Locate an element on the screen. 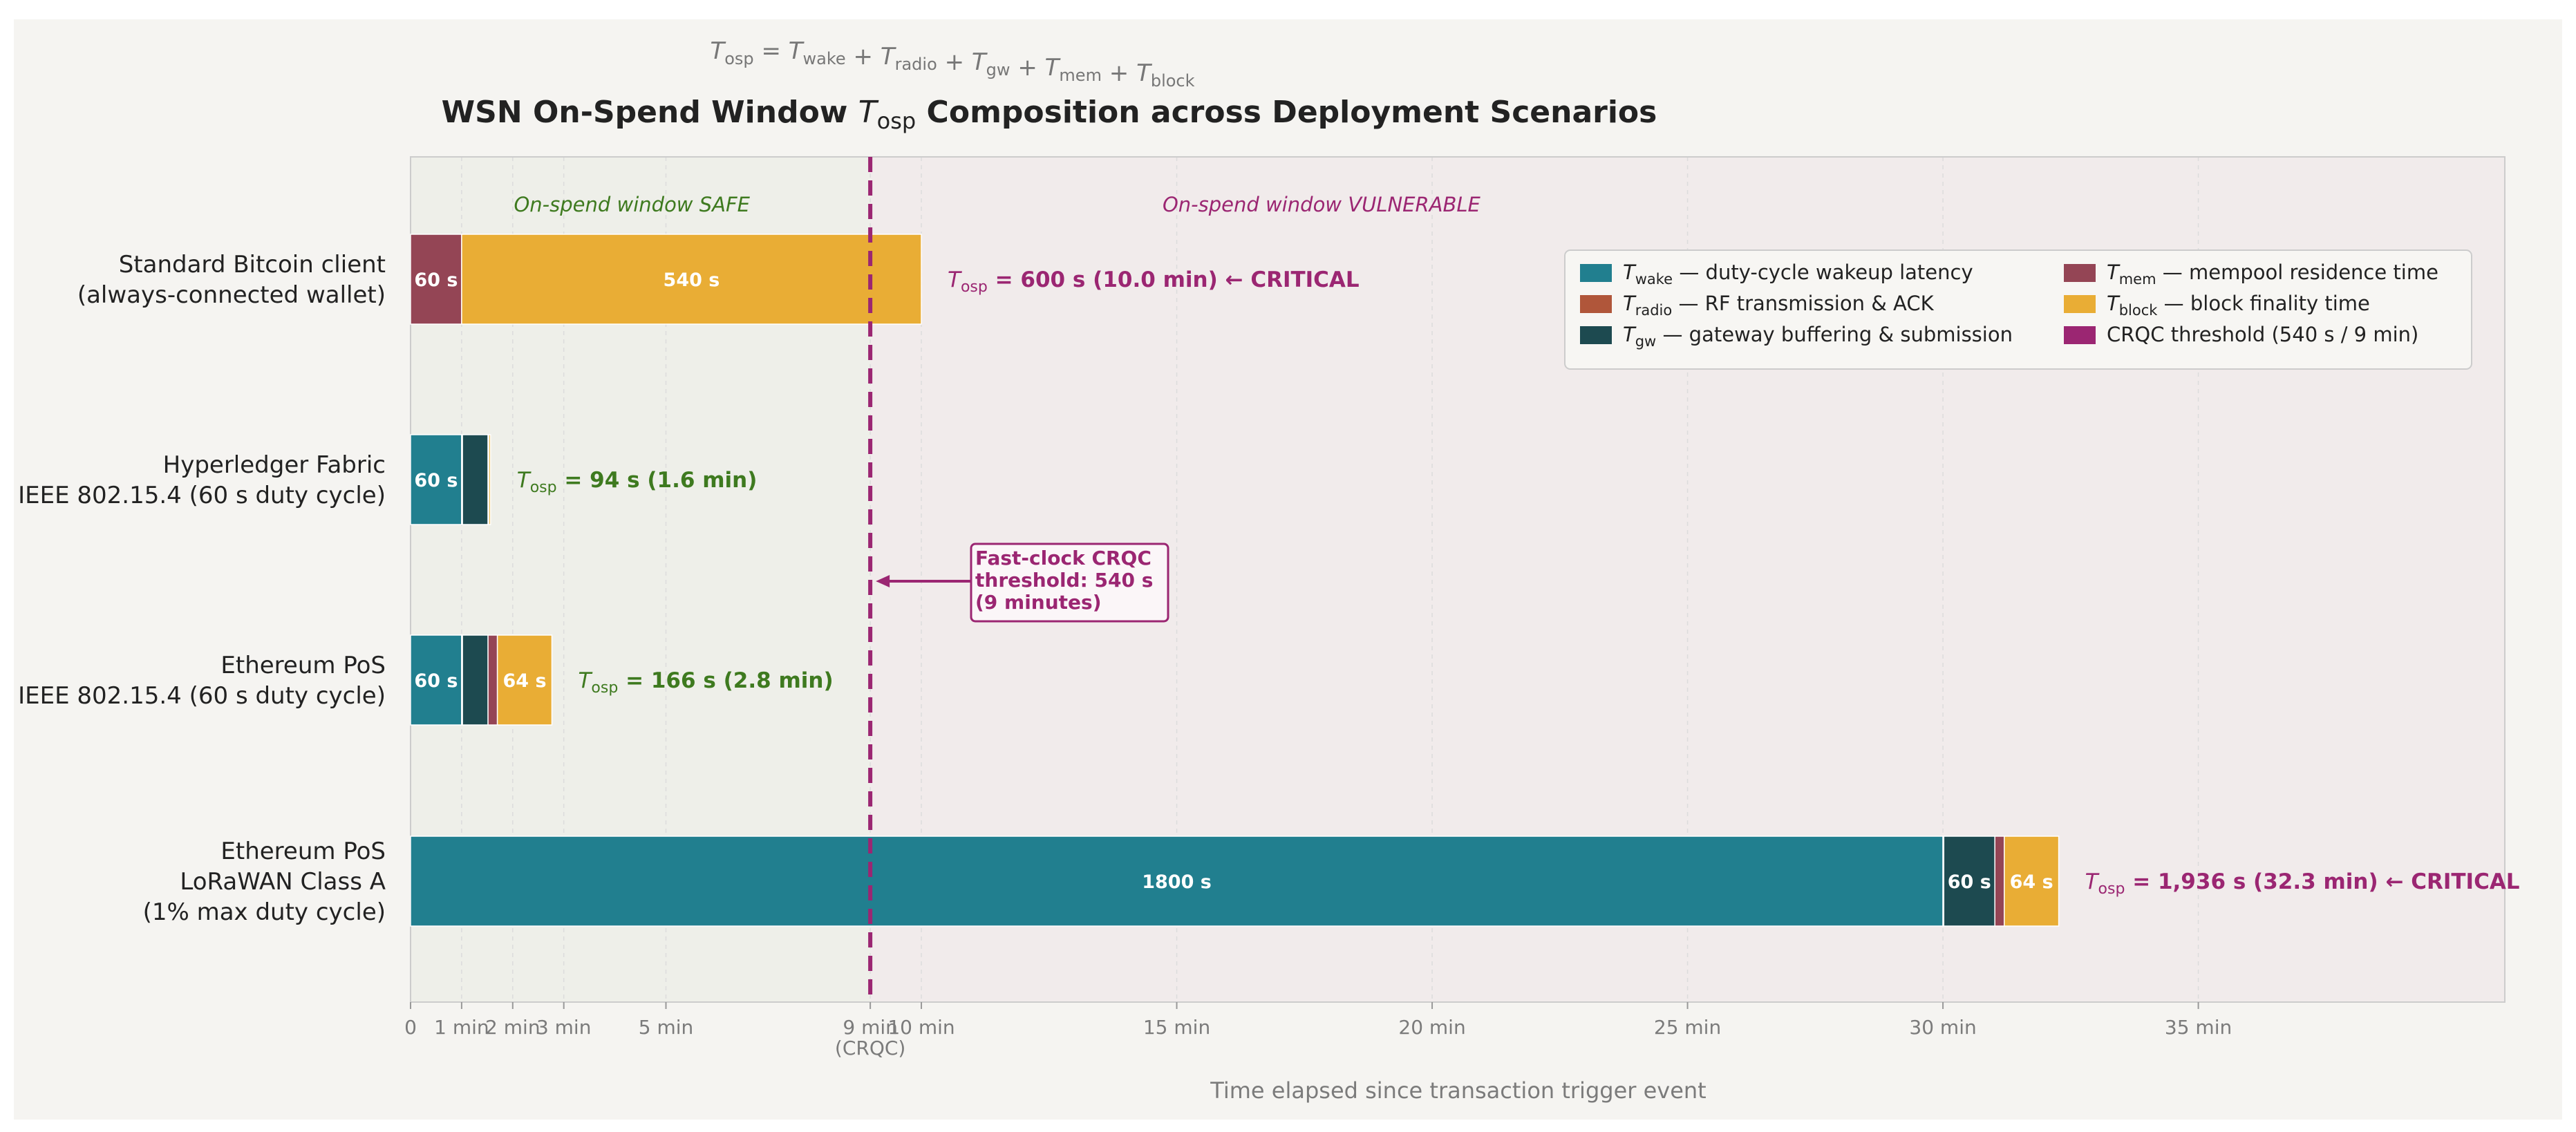 This screenshot has height=1132, width=2576. total-value: = 1,936 s (32.3 min) is located at coordinates (2251, 881).